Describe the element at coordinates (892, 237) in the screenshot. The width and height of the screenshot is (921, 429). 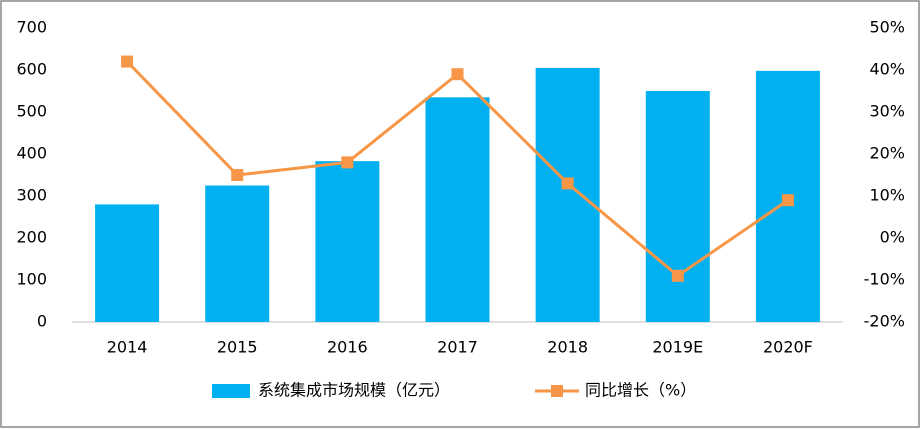
I see `y2-tick-label: 0%` at that location.